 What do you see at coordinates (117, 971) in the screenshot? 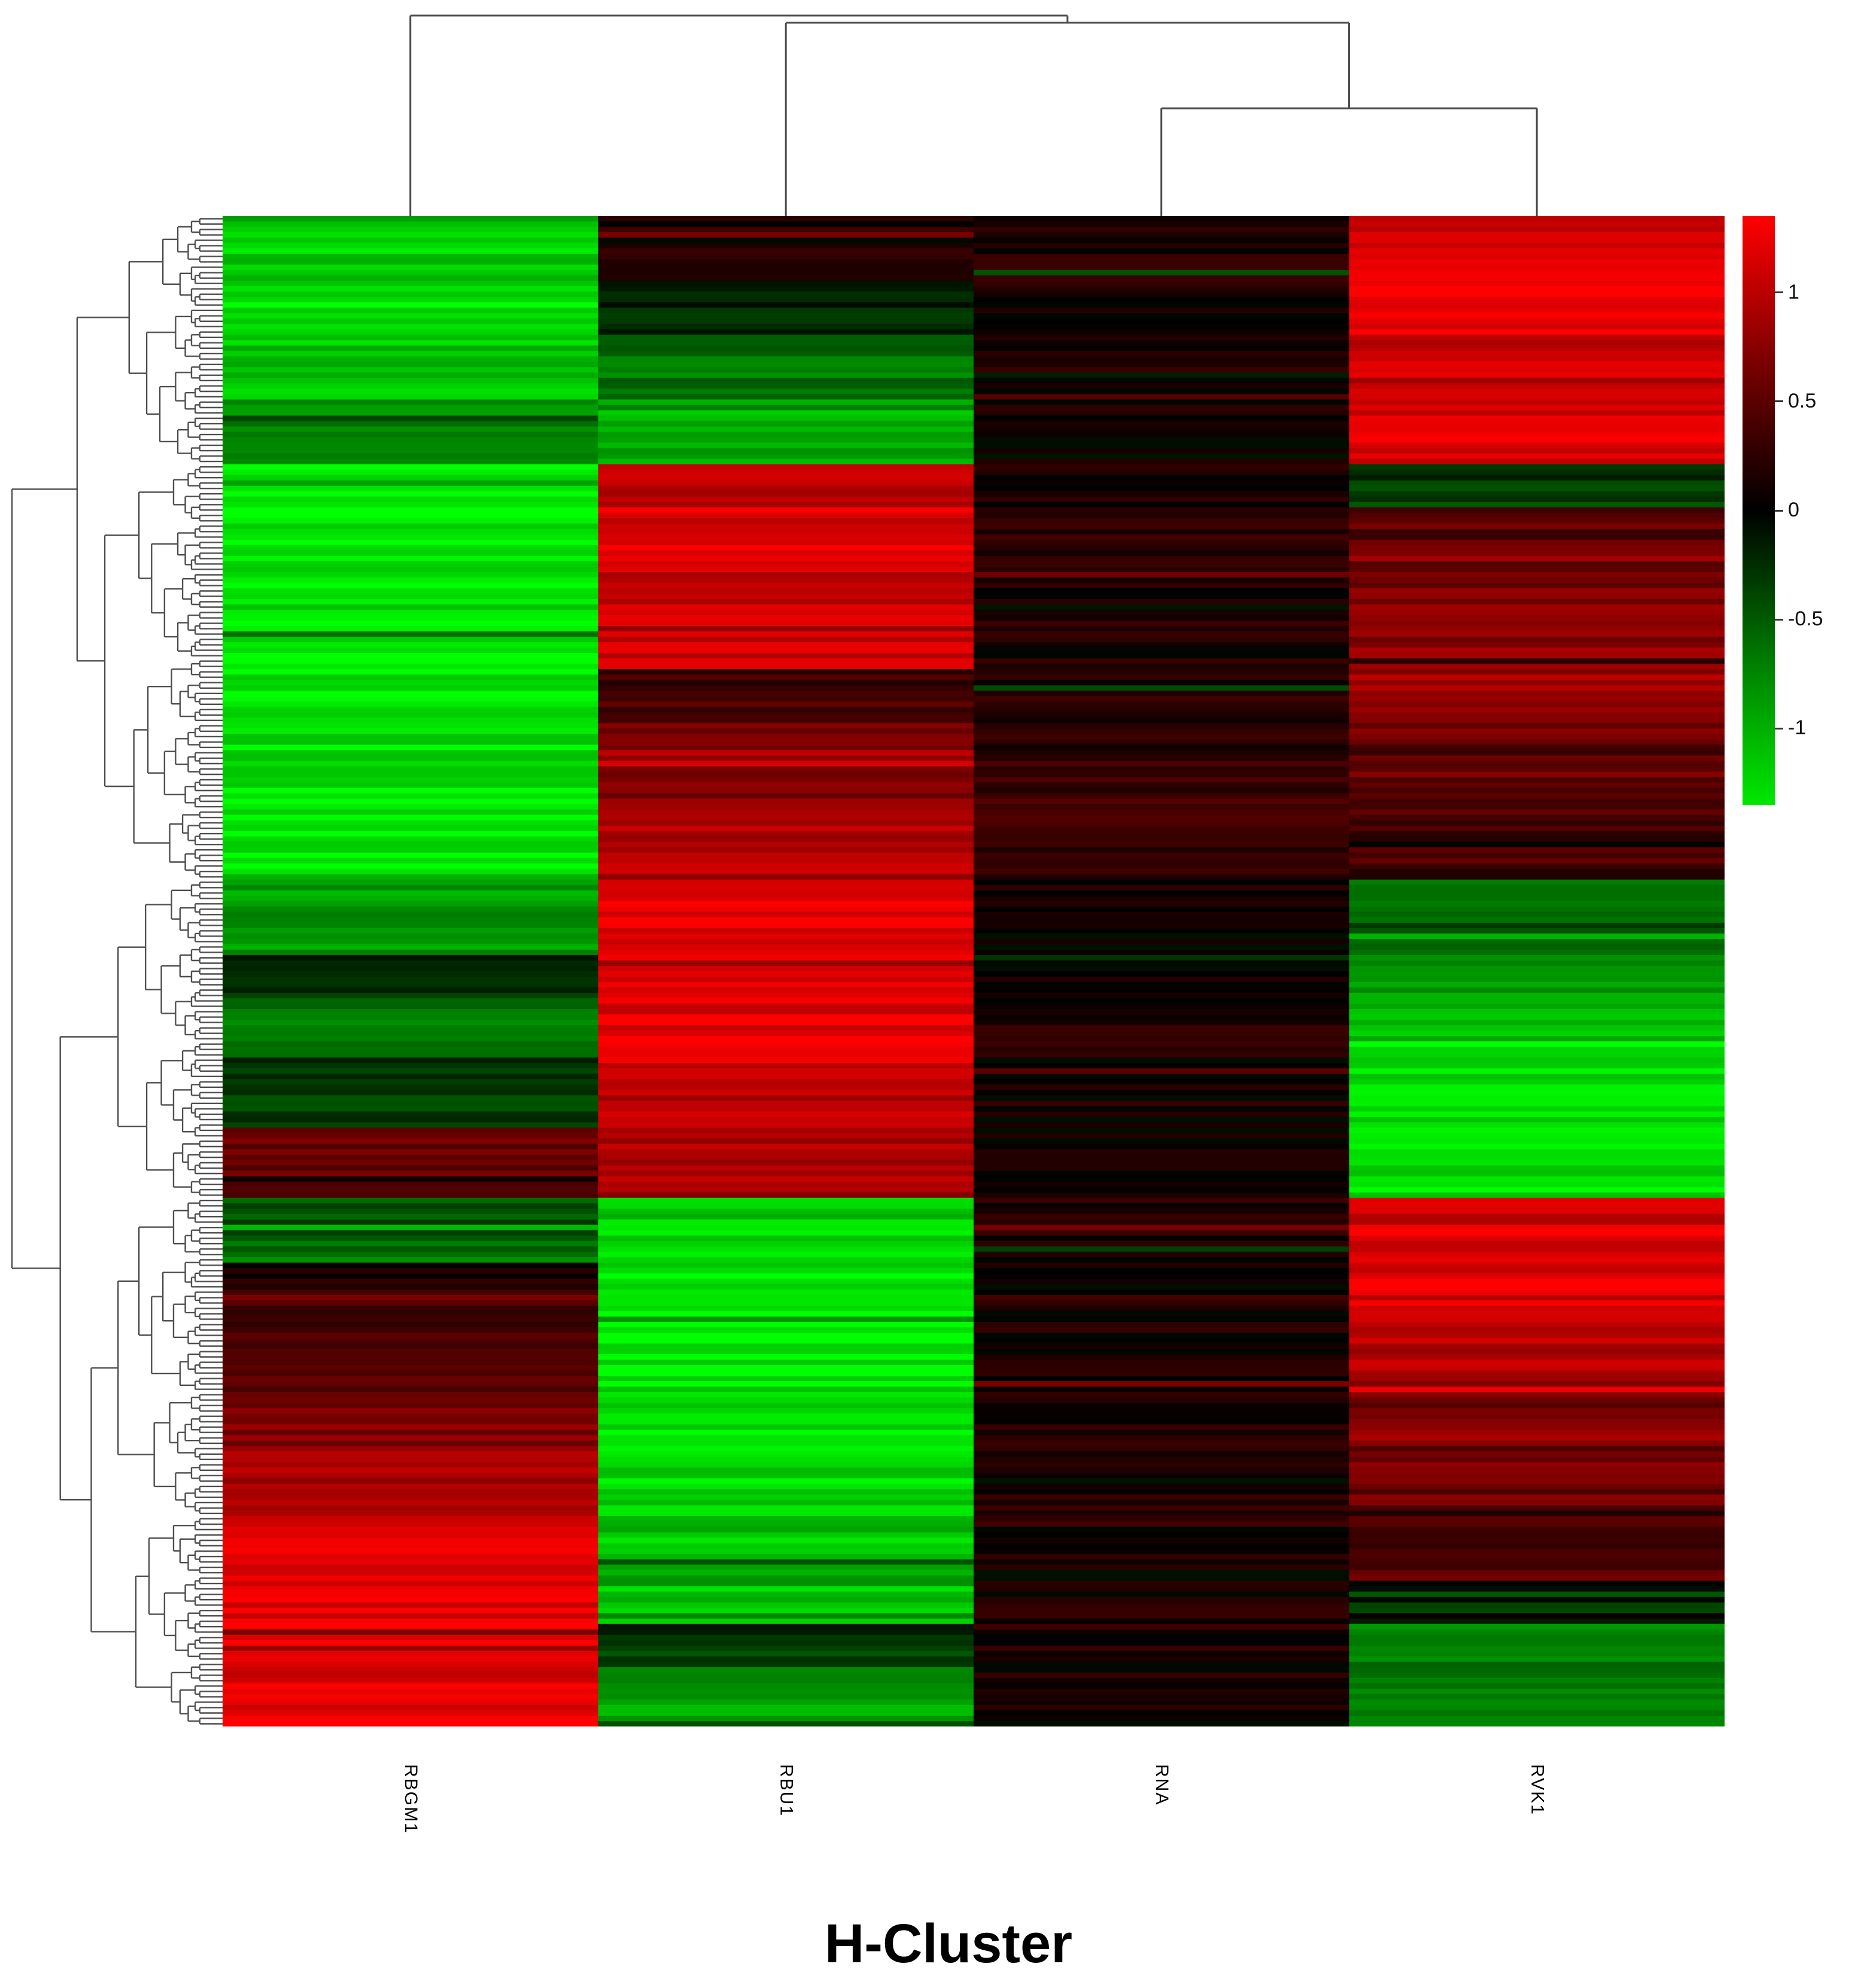
I see `row-dendrogram` at bounding box center [117, 971].